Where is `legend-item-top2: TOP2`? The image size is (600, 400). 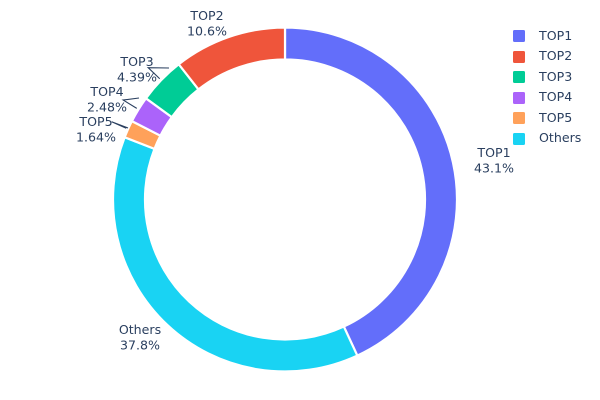 legend-item-top2: TOP2 is located at coordinates (556, 57).